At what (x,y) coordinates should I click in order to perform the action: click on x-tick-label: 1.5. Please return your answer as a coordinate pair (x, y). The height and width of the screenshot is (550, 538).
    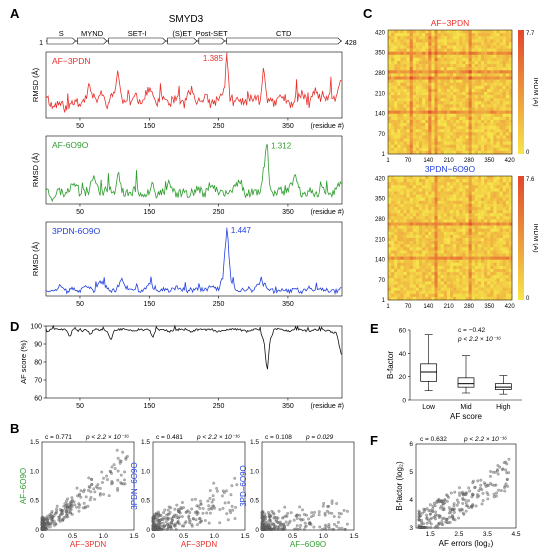
    Looking at the image, I should click on (244, 536).